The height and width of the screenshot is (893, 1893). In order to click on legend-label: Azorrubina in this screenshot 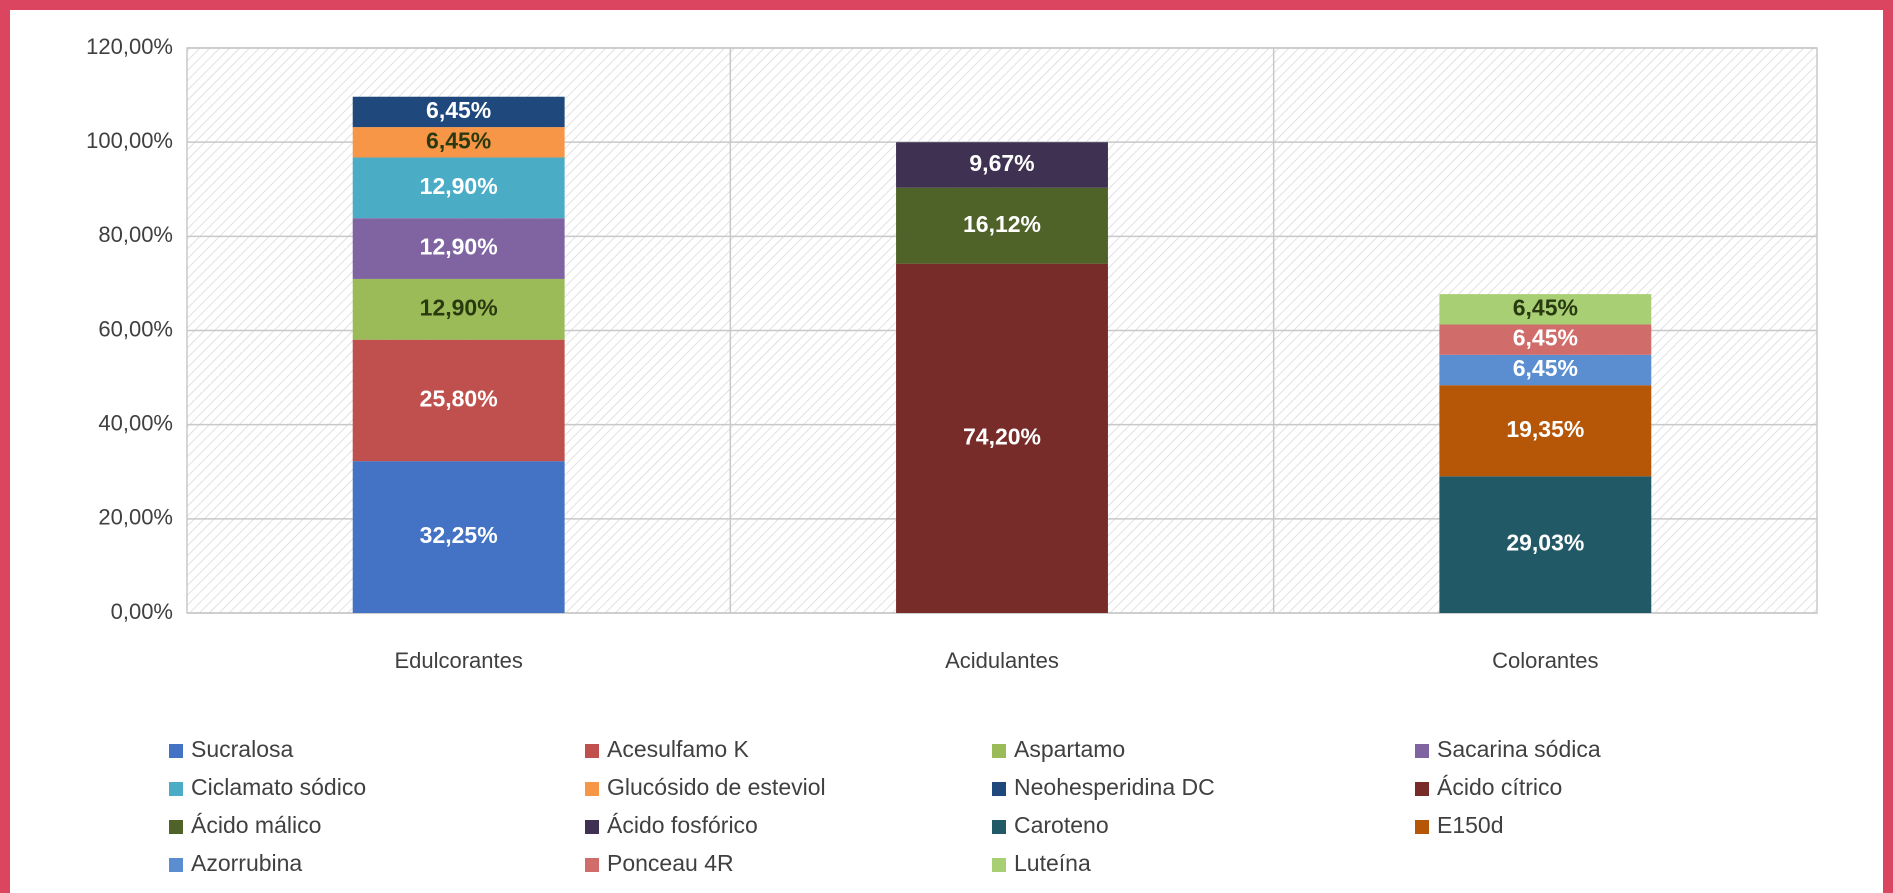, I will do `click(246, 863)`.